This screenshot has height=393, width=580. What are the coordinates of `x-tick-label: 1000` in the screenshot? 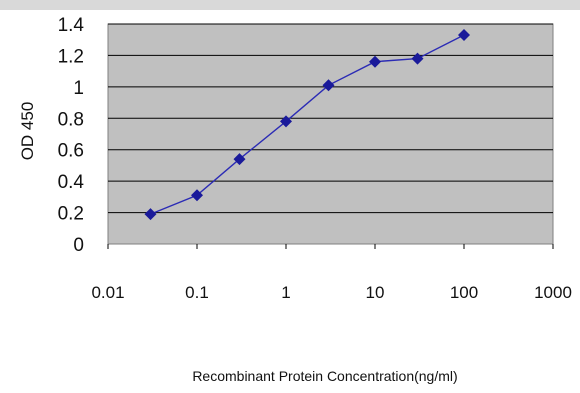 It's located at (553, 292).